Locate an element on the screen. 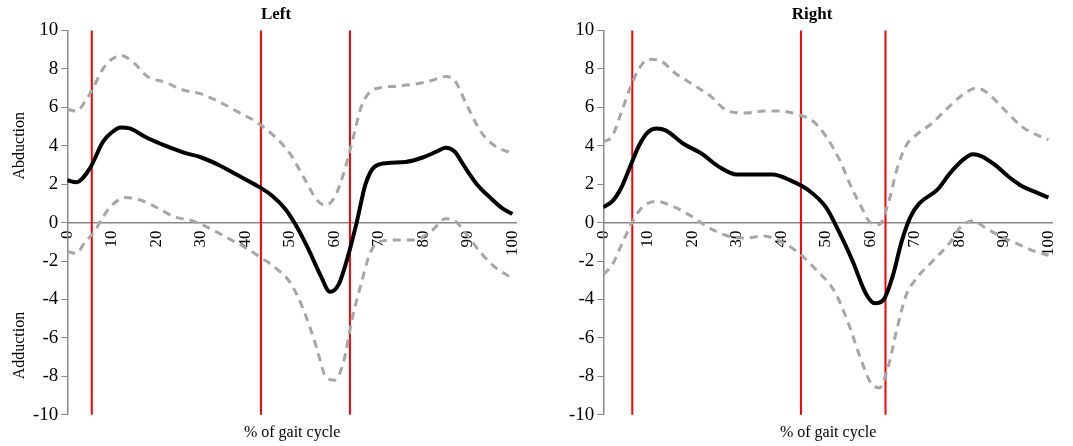  y-axis-title: Abduction is located at coordinates (19, 145).